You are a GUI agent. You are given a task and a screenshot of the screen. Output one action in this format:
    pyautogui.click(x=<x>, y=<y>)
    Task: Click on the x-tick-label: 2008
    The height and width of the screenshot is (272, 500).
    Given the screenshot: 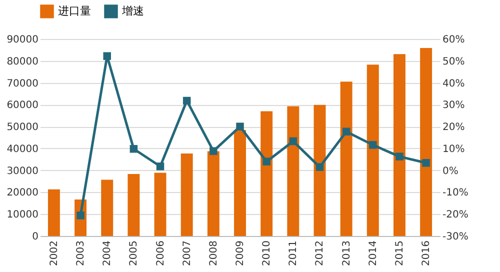 What is the action you would take?
    pyautogui.click(x=214, y=253)
    